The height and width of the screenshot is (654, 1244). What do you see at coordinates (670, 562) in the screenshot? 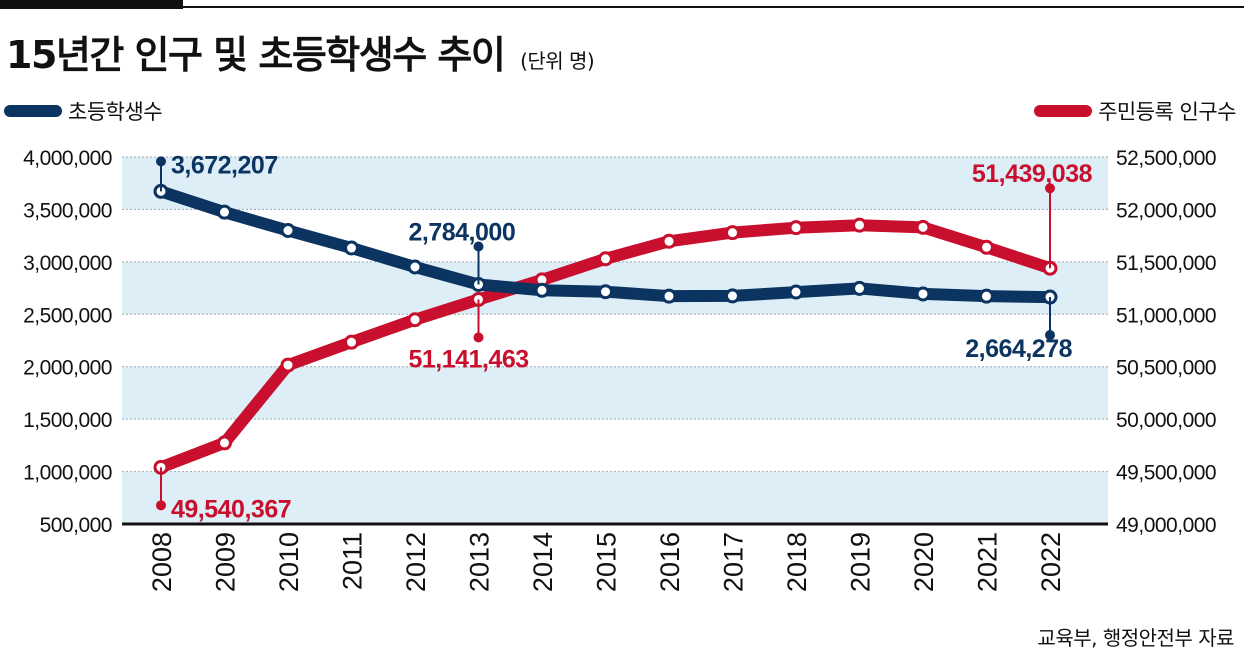
I see `x-tick-label: 2016` at bounding box center [670, 562].